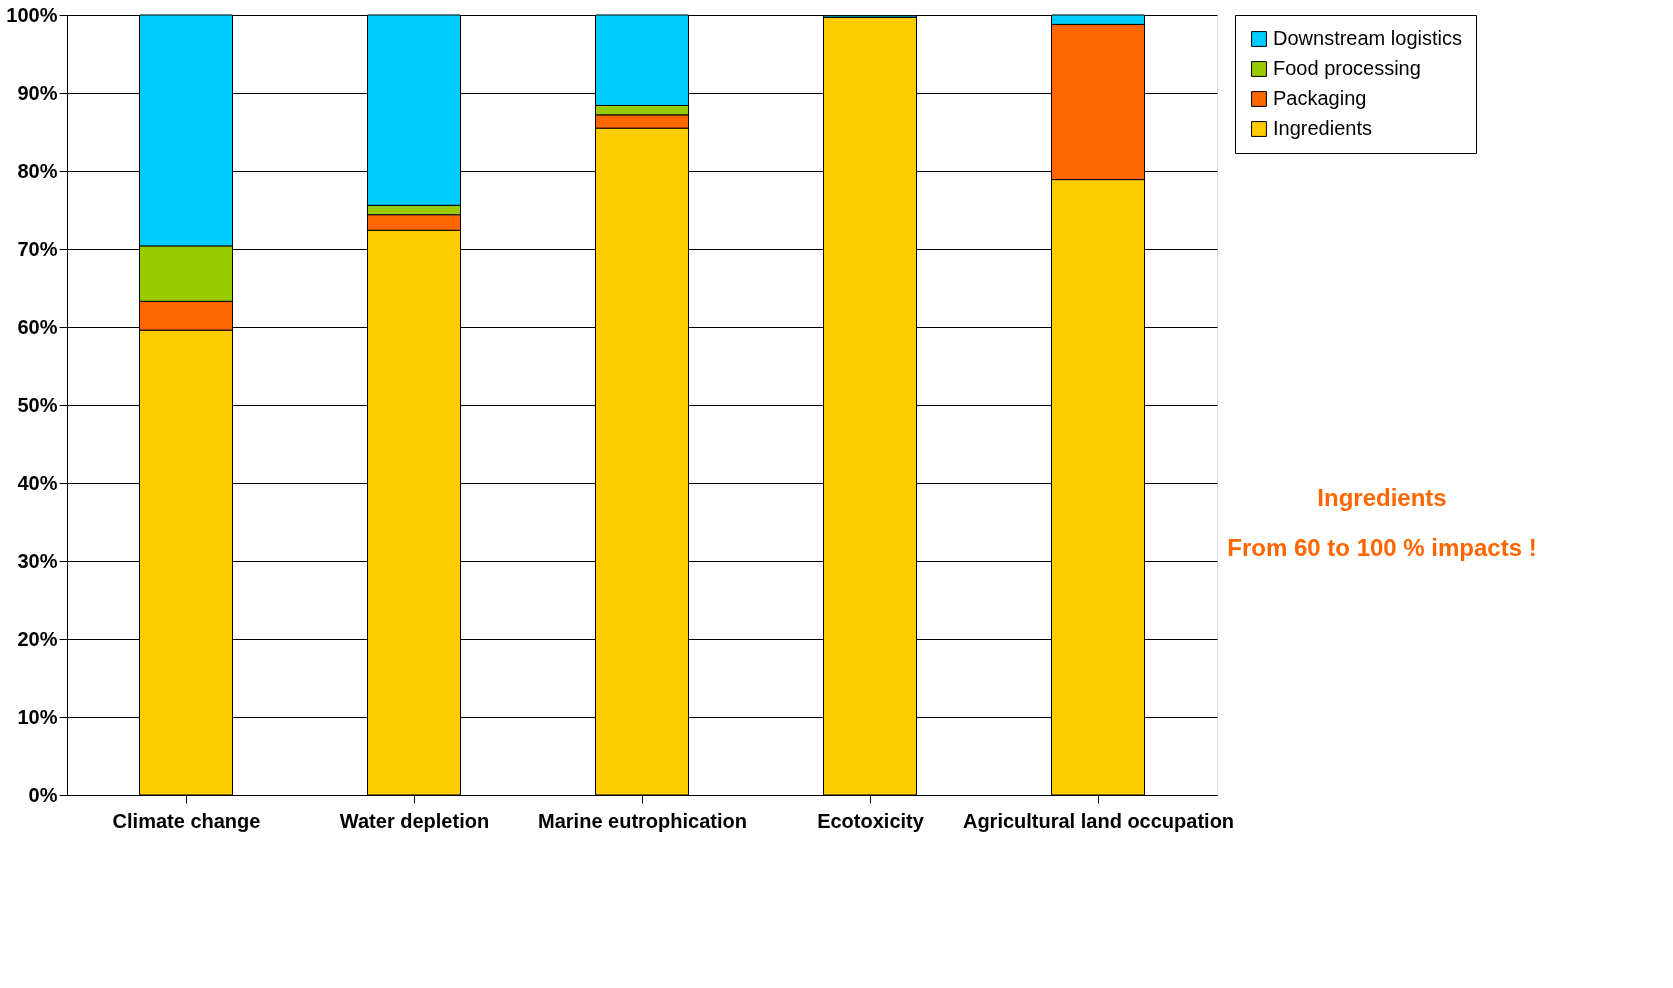  I want to click on x-tick-label: Water depletion, so click(414, 820).